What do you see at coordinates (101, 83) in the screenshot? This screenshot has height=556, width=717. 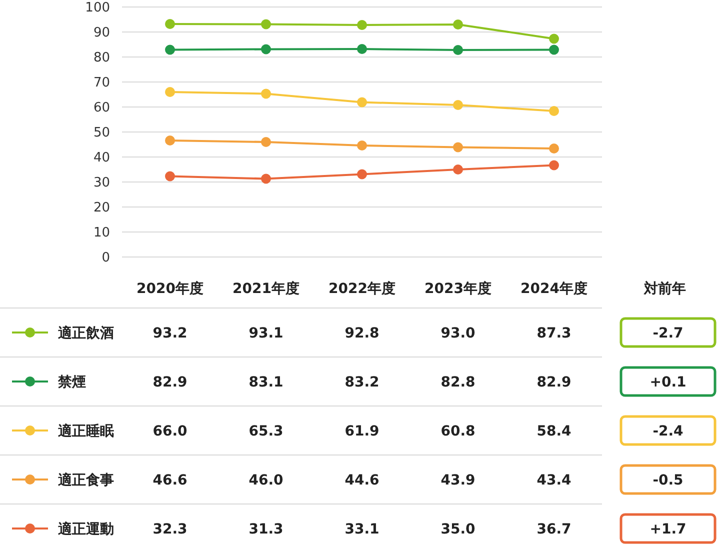 I see `y-tick-label: 70` at bounding box center [101, 83].